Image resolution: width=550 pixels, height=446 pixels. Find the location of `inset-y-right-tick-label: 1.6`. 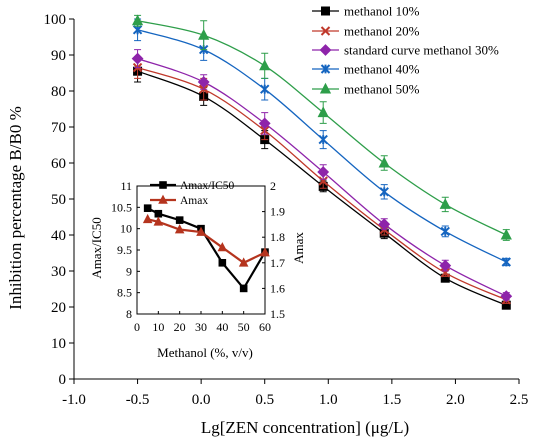

inset-y-right-tick-label: 1.6 is located at coordinates (277, 288).